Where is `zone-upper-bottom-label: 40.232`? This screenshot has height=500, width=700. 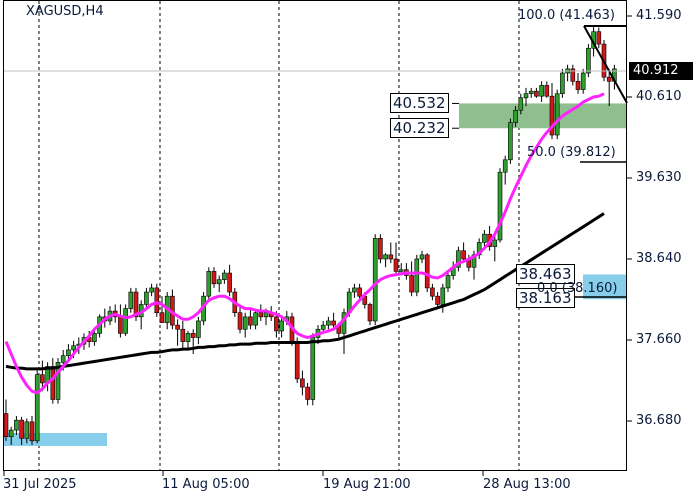 zone-upper-bottom-label: 40.232 is located at coordinates (419, 128).